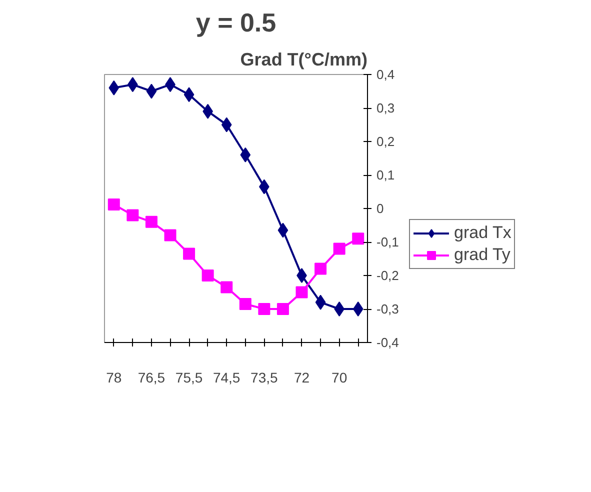  I want to click on y-tick-label: 0,2, so click(385, 141).